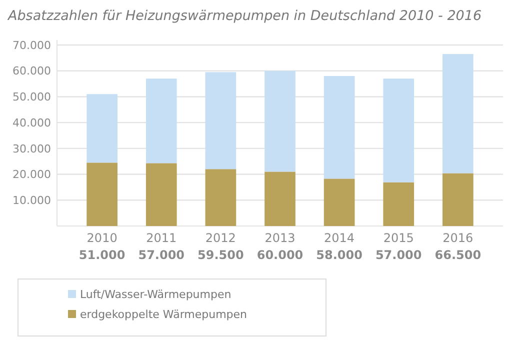 This screenshot has height=344, width=522. I want to click on x-tick-label: 2010, so click(102, 238).